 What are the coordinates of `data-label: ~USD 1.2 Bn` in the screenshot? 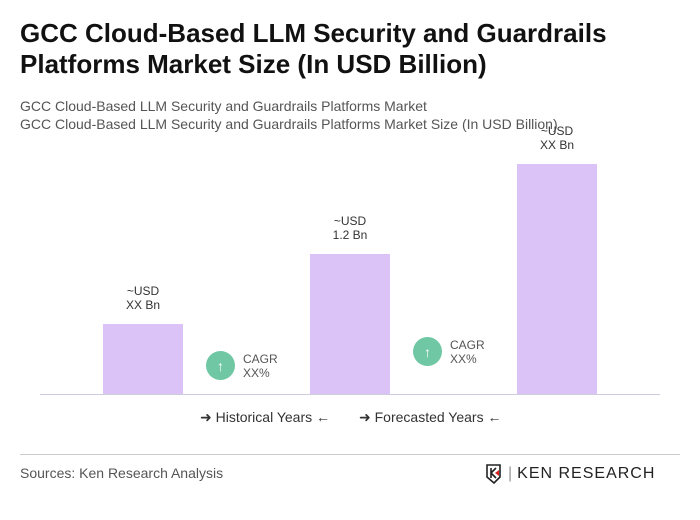 It's located at (350, 228).